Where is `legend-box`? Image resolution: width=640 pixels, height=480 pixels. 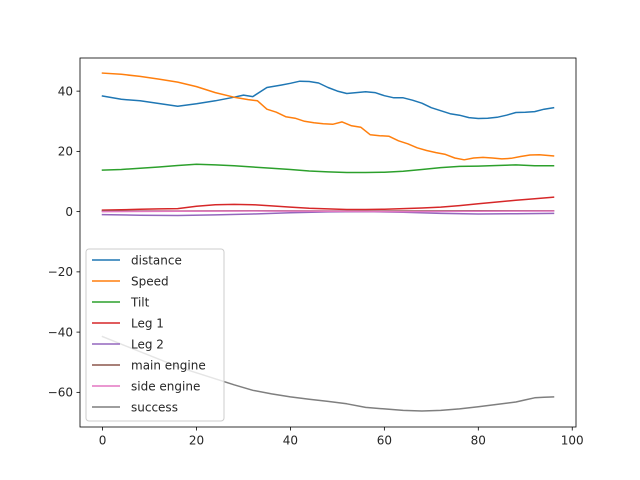 legend-box is located at coordinates (155, 335).